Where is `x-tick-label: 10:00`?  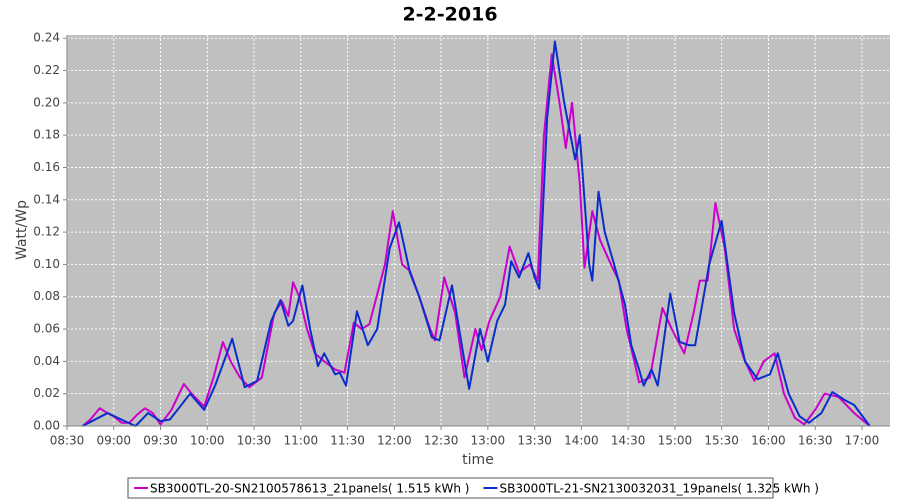
x-tick-label: 10:00 is located at coordinates (207, 441).